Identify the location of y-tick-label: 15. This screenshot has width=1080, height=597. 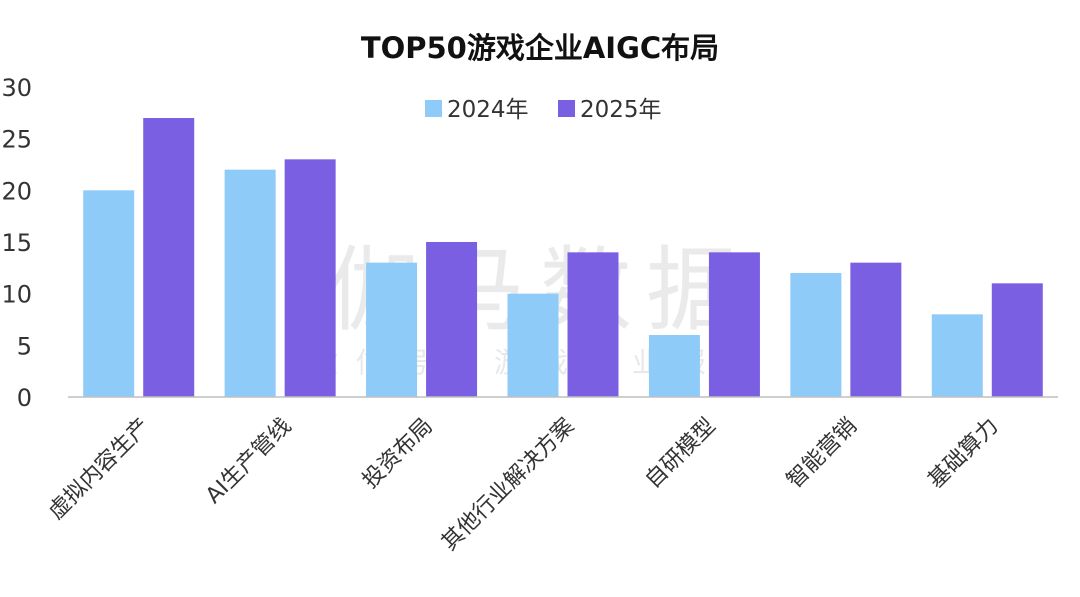
(16, 243).